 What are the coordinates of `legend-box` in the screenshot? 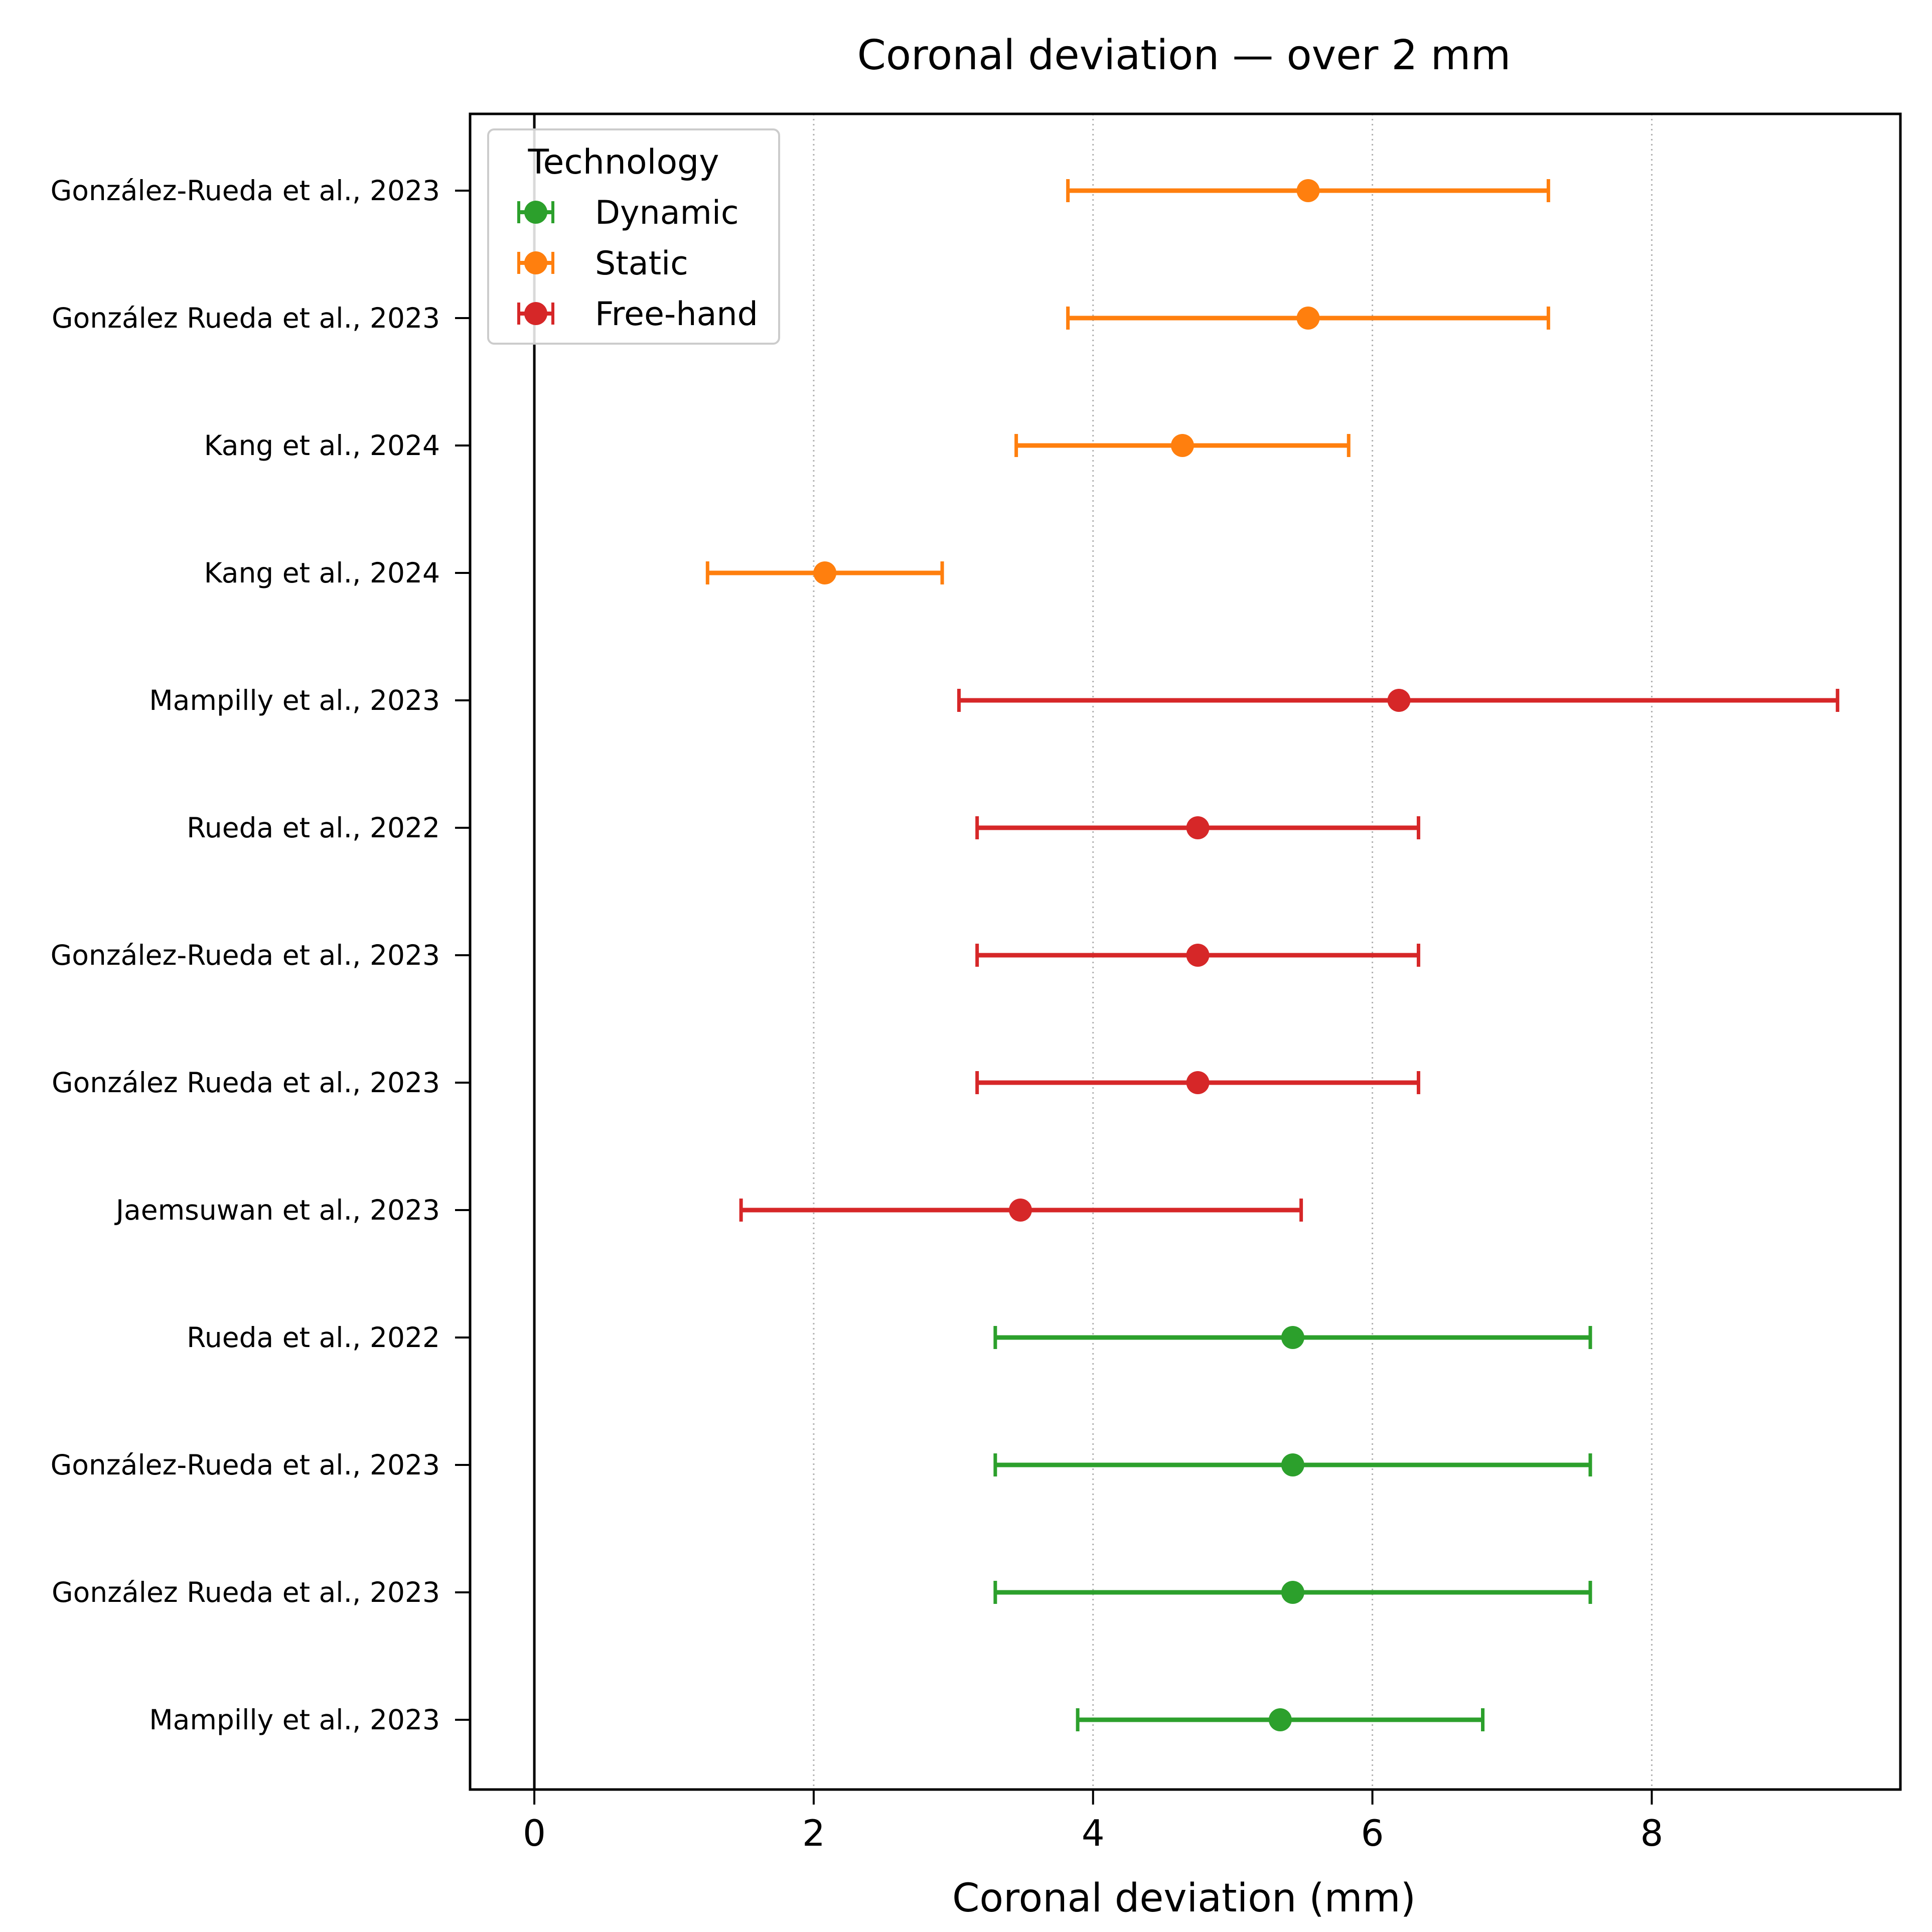 It's located at (633, 236).